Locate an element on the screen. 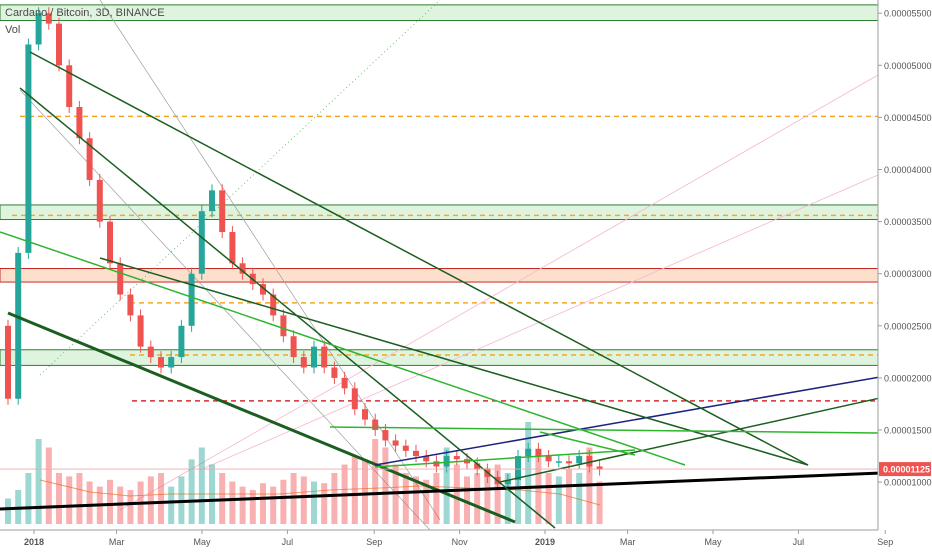  price-tick-label: 0.00004500 is located at coordinates (908, 118).